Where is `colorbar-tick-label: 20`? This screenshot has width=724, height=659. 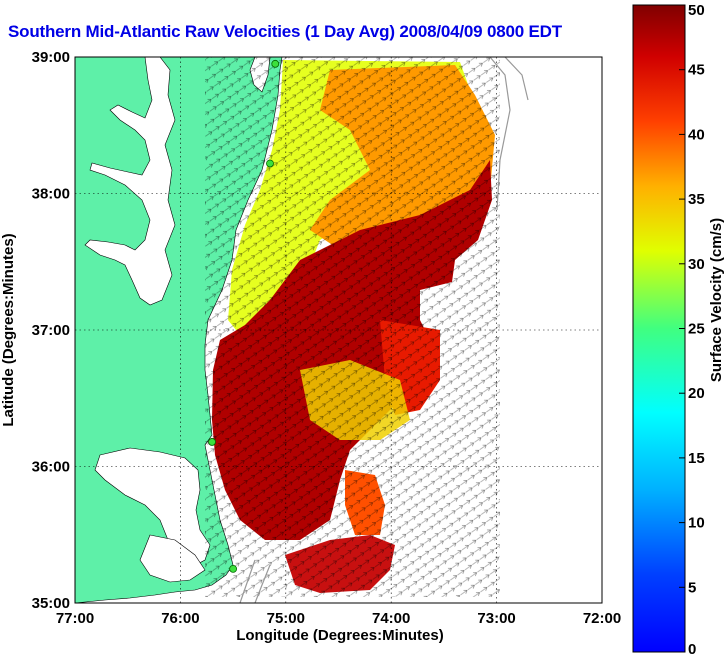
colorbar-tick-label: 20 is located at coordinates (696, 393).